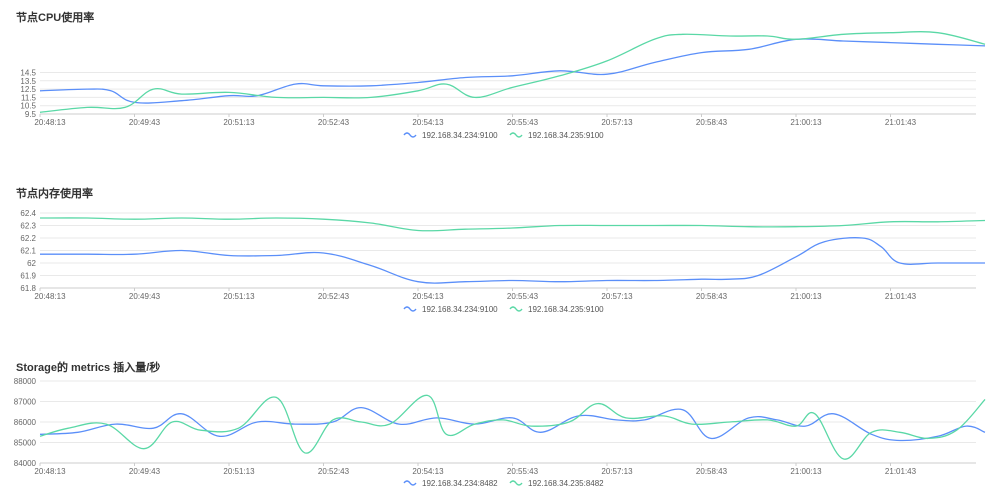  Describe the element at coordinates (31, 263) in the screenshot. I see `y-tick-label: 62` at that location.